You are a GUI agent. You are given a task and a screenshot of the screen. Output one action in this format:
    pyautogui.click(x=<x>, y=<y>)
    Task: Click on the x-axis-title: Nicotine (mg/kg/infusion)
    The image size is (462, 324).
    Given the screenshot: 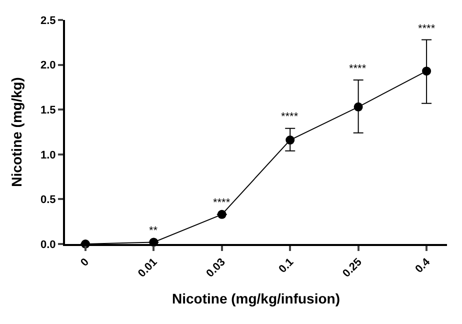 What is the action you would take?
    pyautogui.click(x=256, y=298)
    